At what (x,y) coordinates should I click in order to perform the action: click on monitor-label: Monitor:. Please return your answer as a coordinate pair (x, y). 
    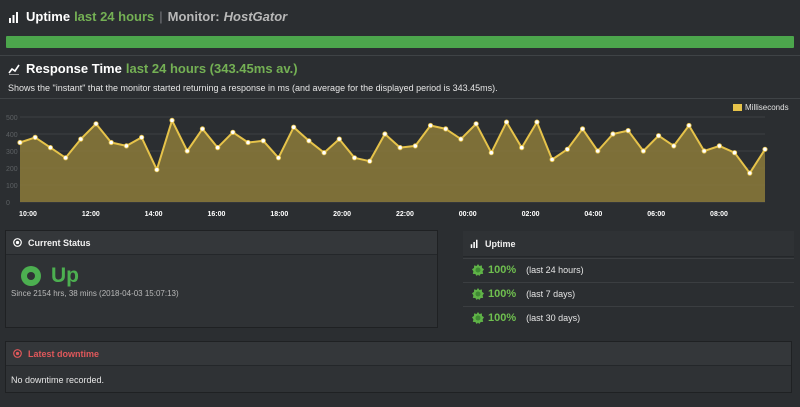
    Looking at the image, I should click on (193, 16).